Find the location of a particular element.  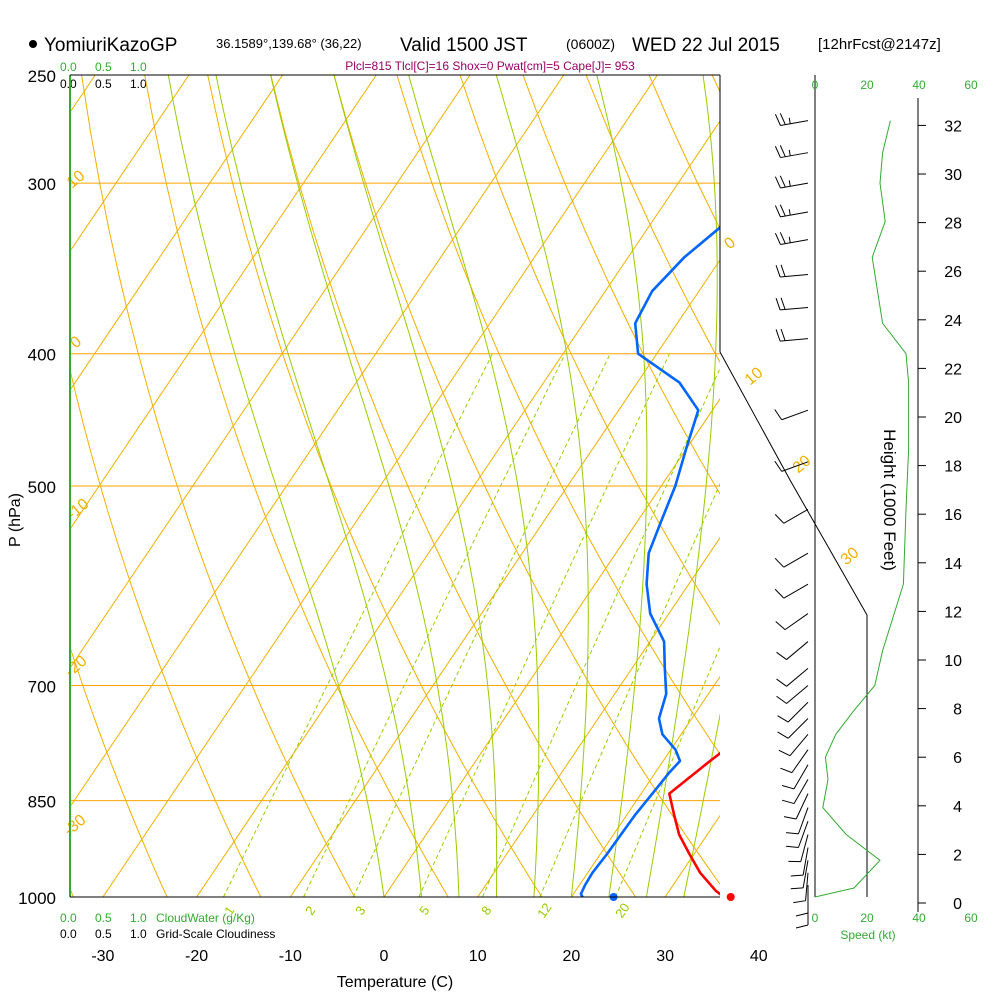

cloudiness-scale-bottom-2: 1.0 is located at coordinates (138, 934).